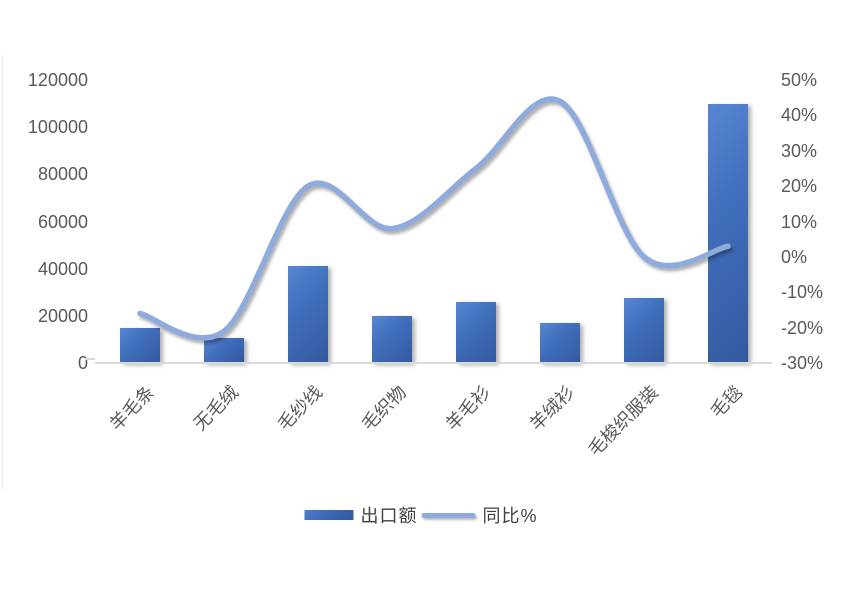  What do you see at coordinates (433, 363) in the screenshot?
I see `x-axis-line` at bounding box center [433, 363].